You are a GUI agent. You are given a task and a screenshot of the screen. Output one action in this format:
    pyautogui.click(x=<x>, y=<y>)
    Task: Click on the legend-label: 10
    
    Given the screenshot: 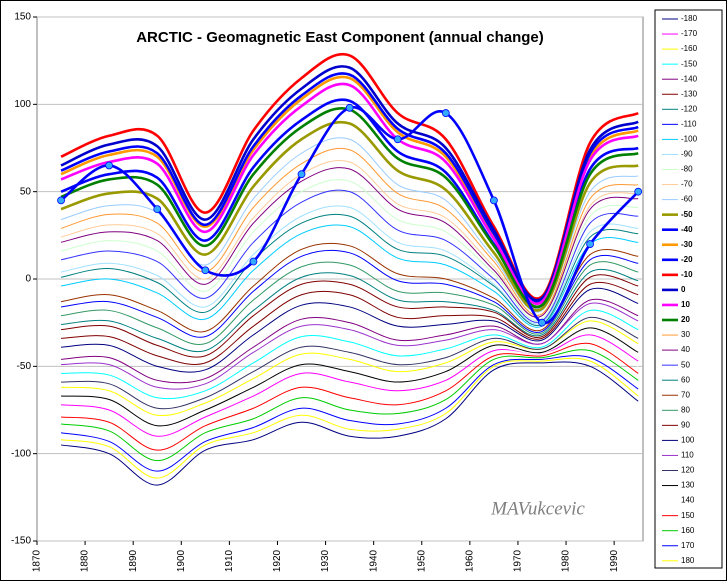 What is the action you would take?
    pyautogui.click(x=685, y=304)
    